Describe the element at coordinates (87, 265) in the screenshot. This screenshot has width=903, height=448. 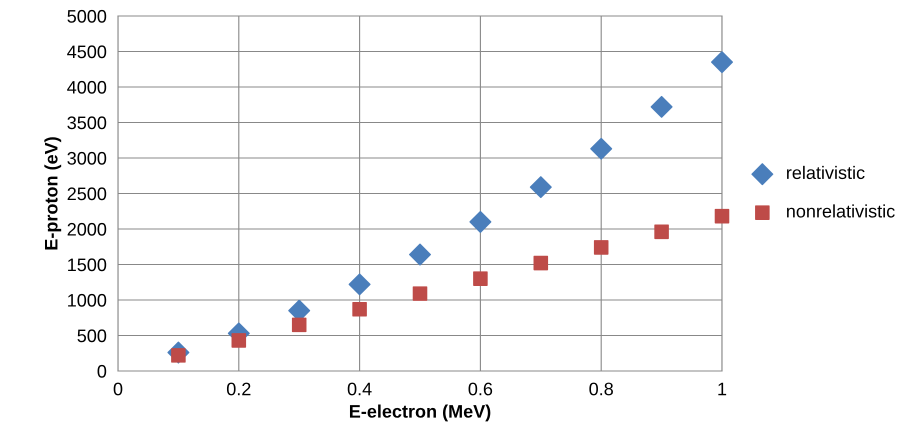
I see `y-tick-label: 1500` at that location.